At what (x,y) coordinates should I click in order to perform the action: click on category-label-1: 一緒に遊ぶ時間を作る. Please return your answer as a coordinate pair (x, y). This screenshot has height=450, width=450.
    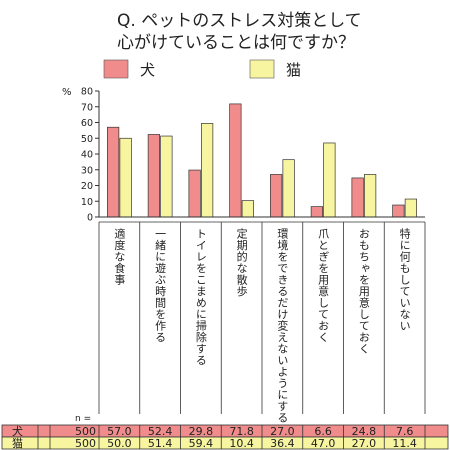
    Looking at the image, I should click on (160, 285).